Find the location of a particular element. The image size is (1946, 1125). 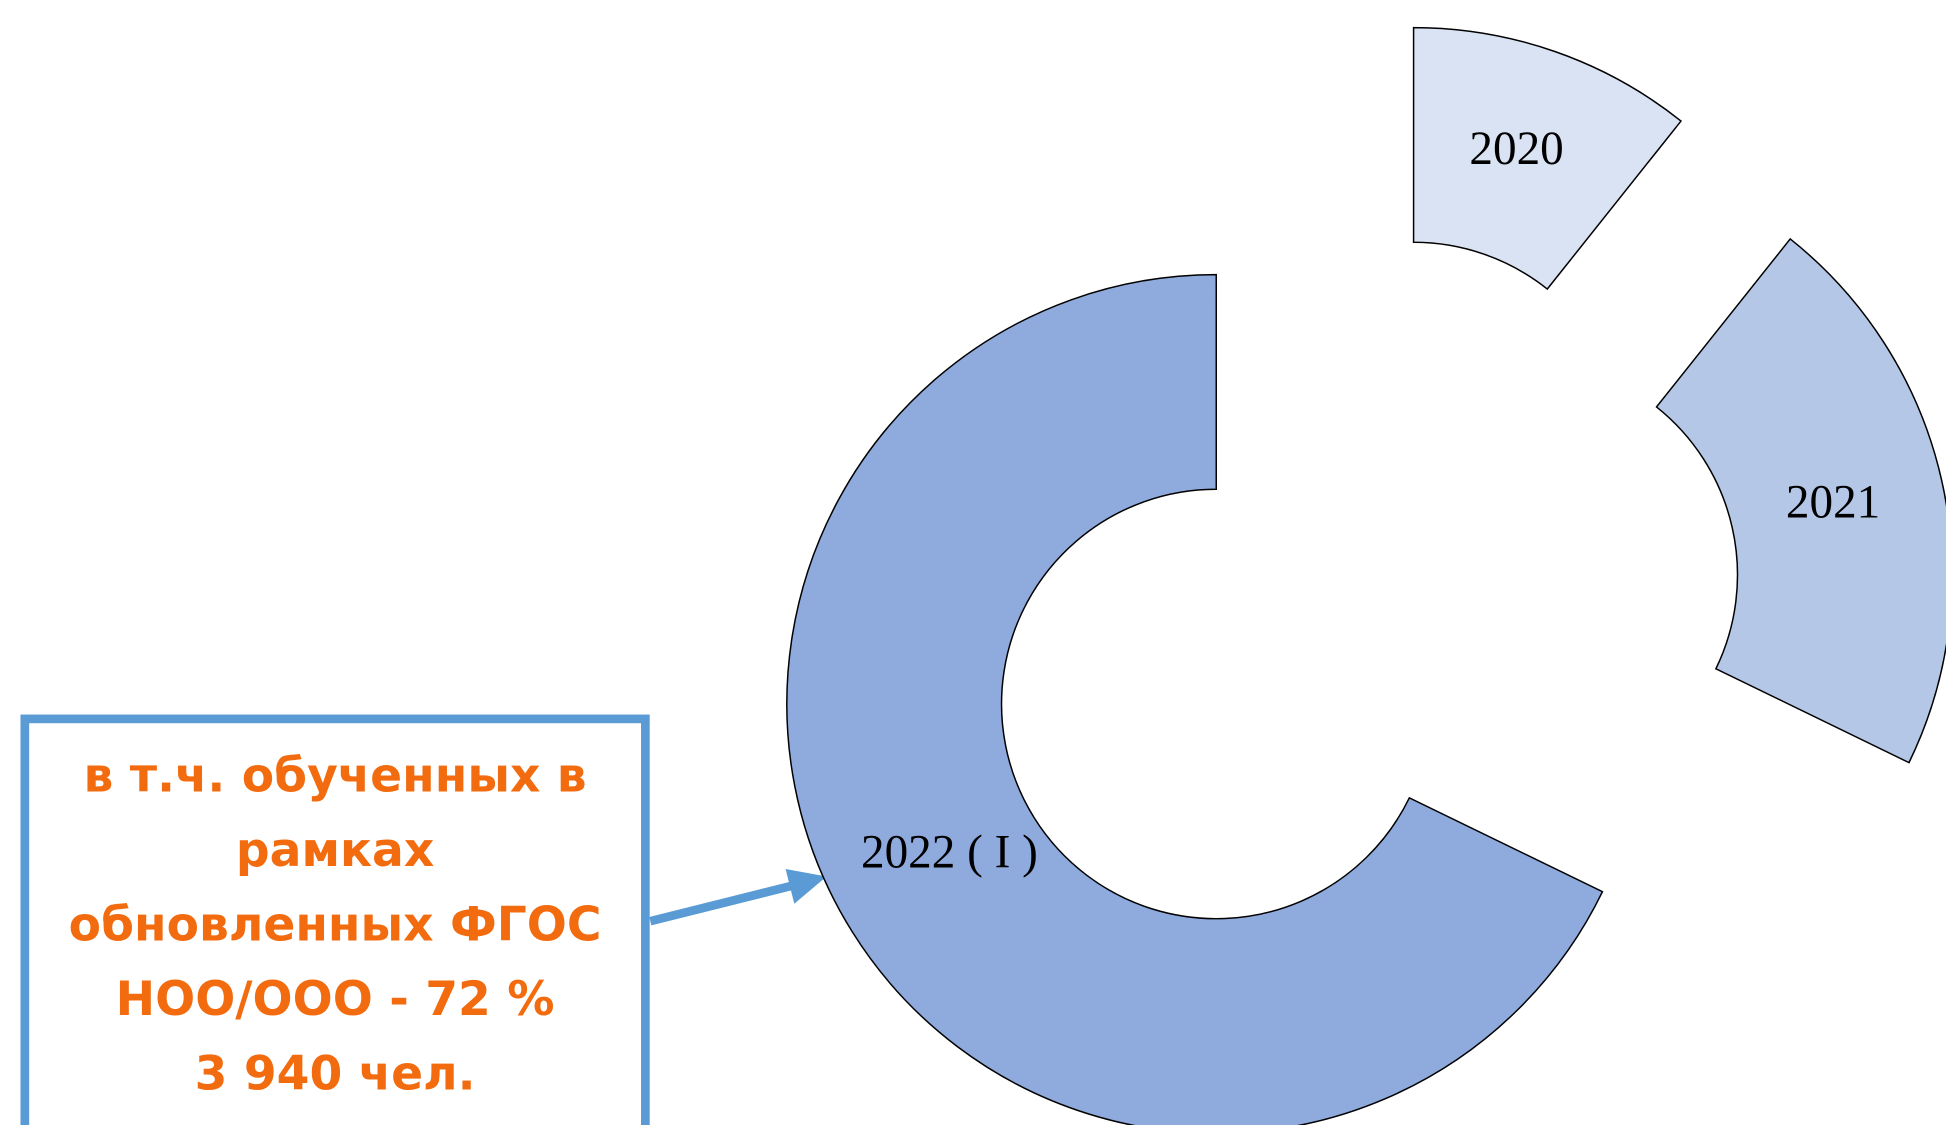

callout-text: НОО/ООО - 72 % is located at coordinates (335, 999).